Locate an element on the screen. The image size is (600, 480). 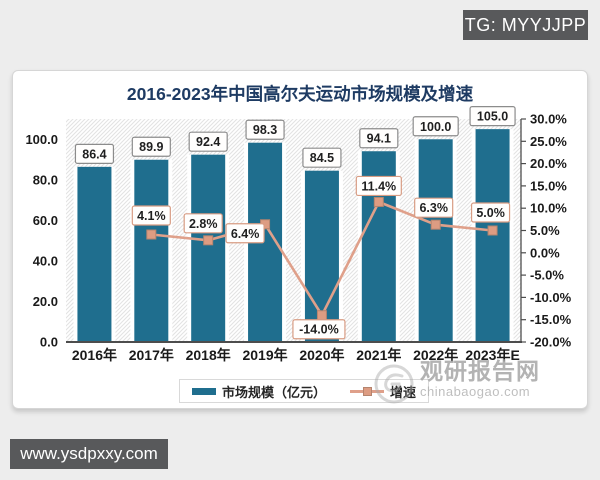
growth-value-label-text: 4.1% is located at coordinates (151, 216).